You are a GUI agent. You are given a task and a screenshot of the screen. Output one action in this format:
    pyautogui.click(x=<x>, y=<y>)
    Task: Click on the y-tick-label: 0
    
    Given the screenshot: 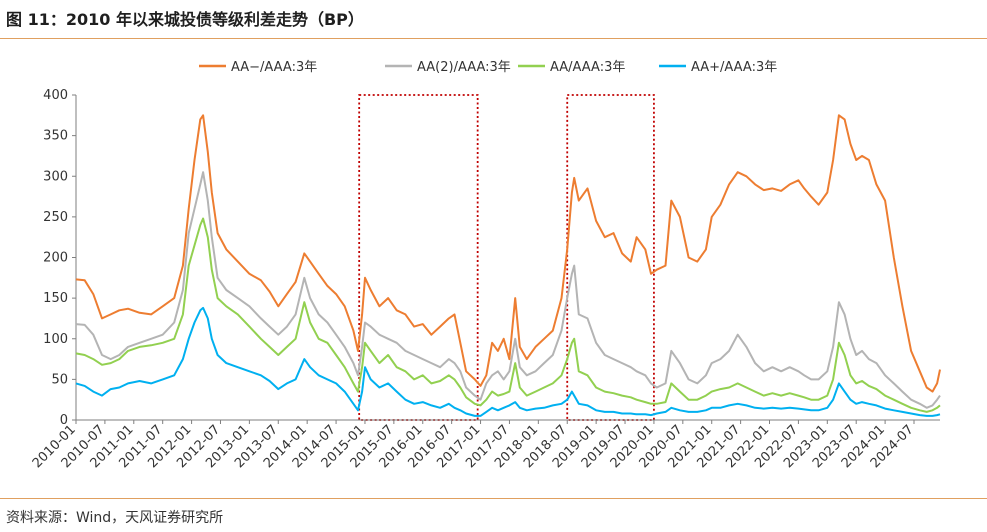 What is the action you would take?
    pyautogui.click(x=64, y=420)
    